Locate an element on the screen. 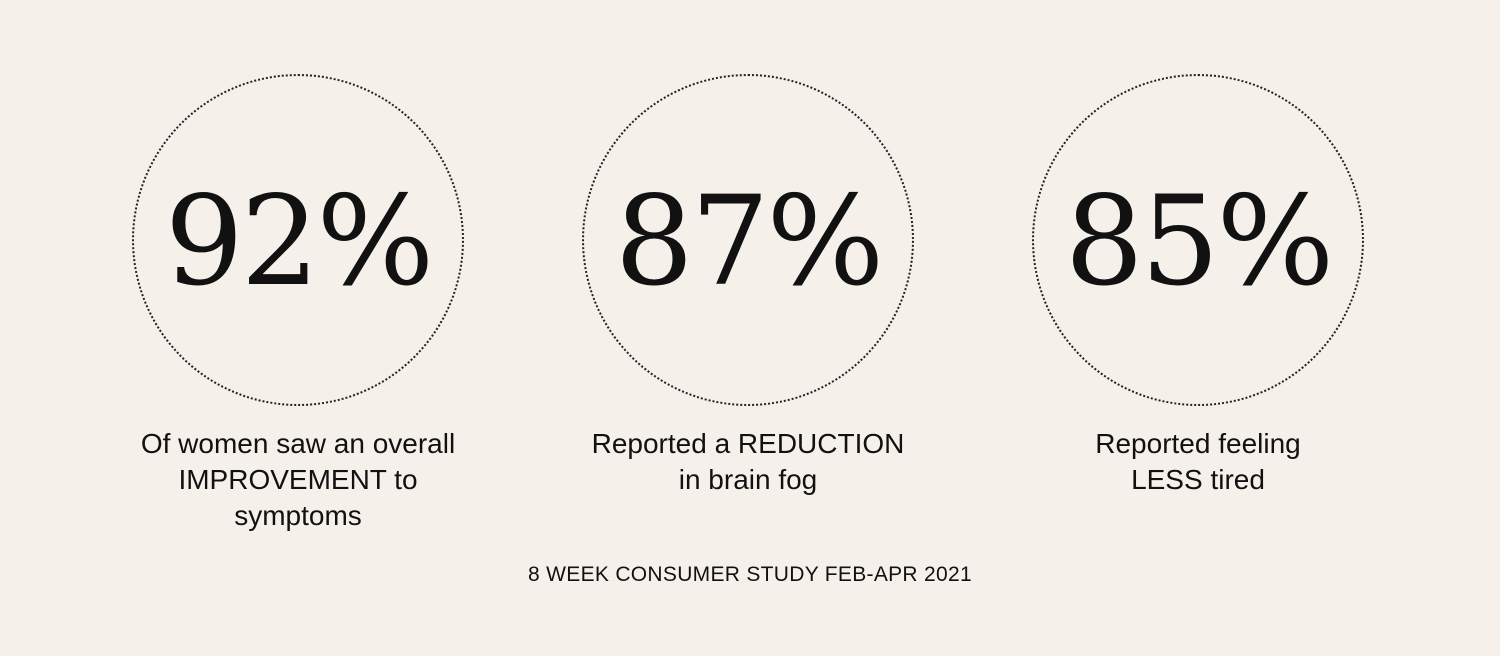 Image resolution: width=1500 pixels, height=656 pixels. stat-caption-2: Reported a REDUCTION in brain fog is located at coordinates (748, 462).